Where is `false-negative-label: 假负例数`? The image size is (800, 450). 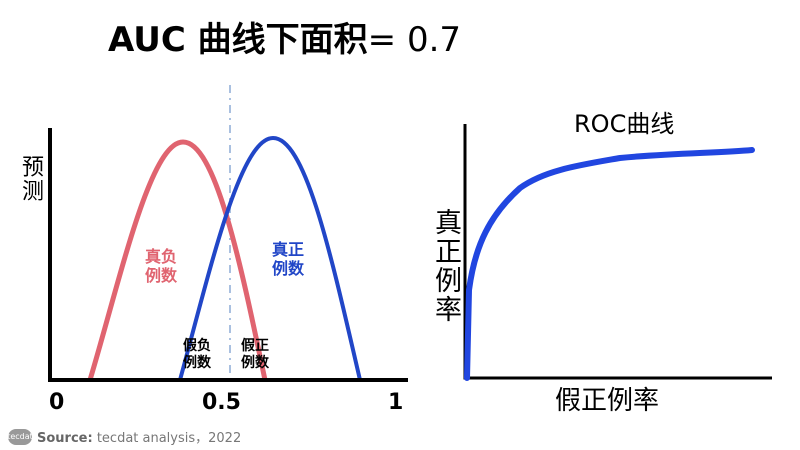 false-negative-label: 假负例数 is located at coordinates (197, 354).